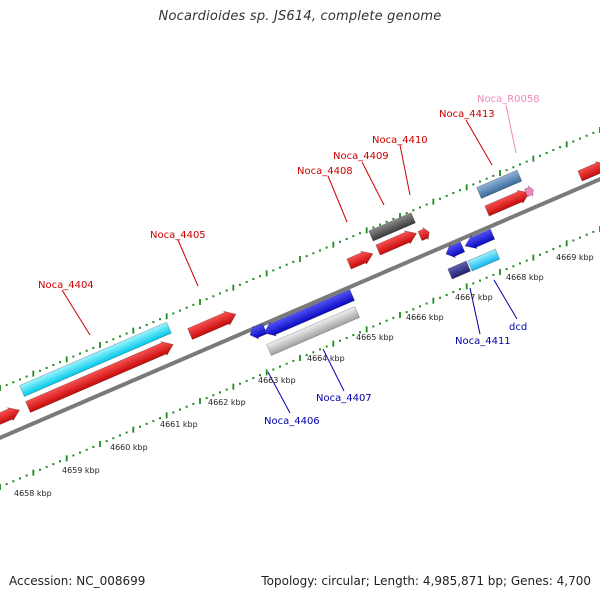 This screenshot has width=600, height=600. What do you see at coordinates (507, 203) in the screenshot?
I see `feature-arrow-noca4413` at bounding box center [507, 203].